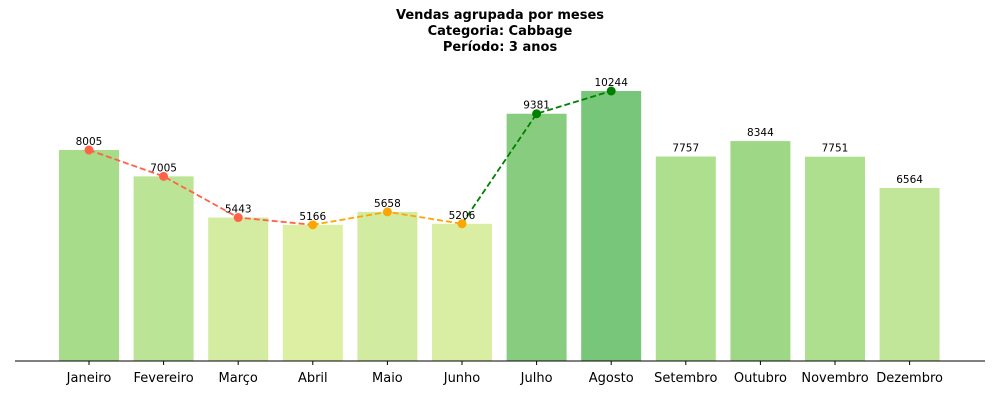  I want to click on bar-dezembro, so click(909, 274).